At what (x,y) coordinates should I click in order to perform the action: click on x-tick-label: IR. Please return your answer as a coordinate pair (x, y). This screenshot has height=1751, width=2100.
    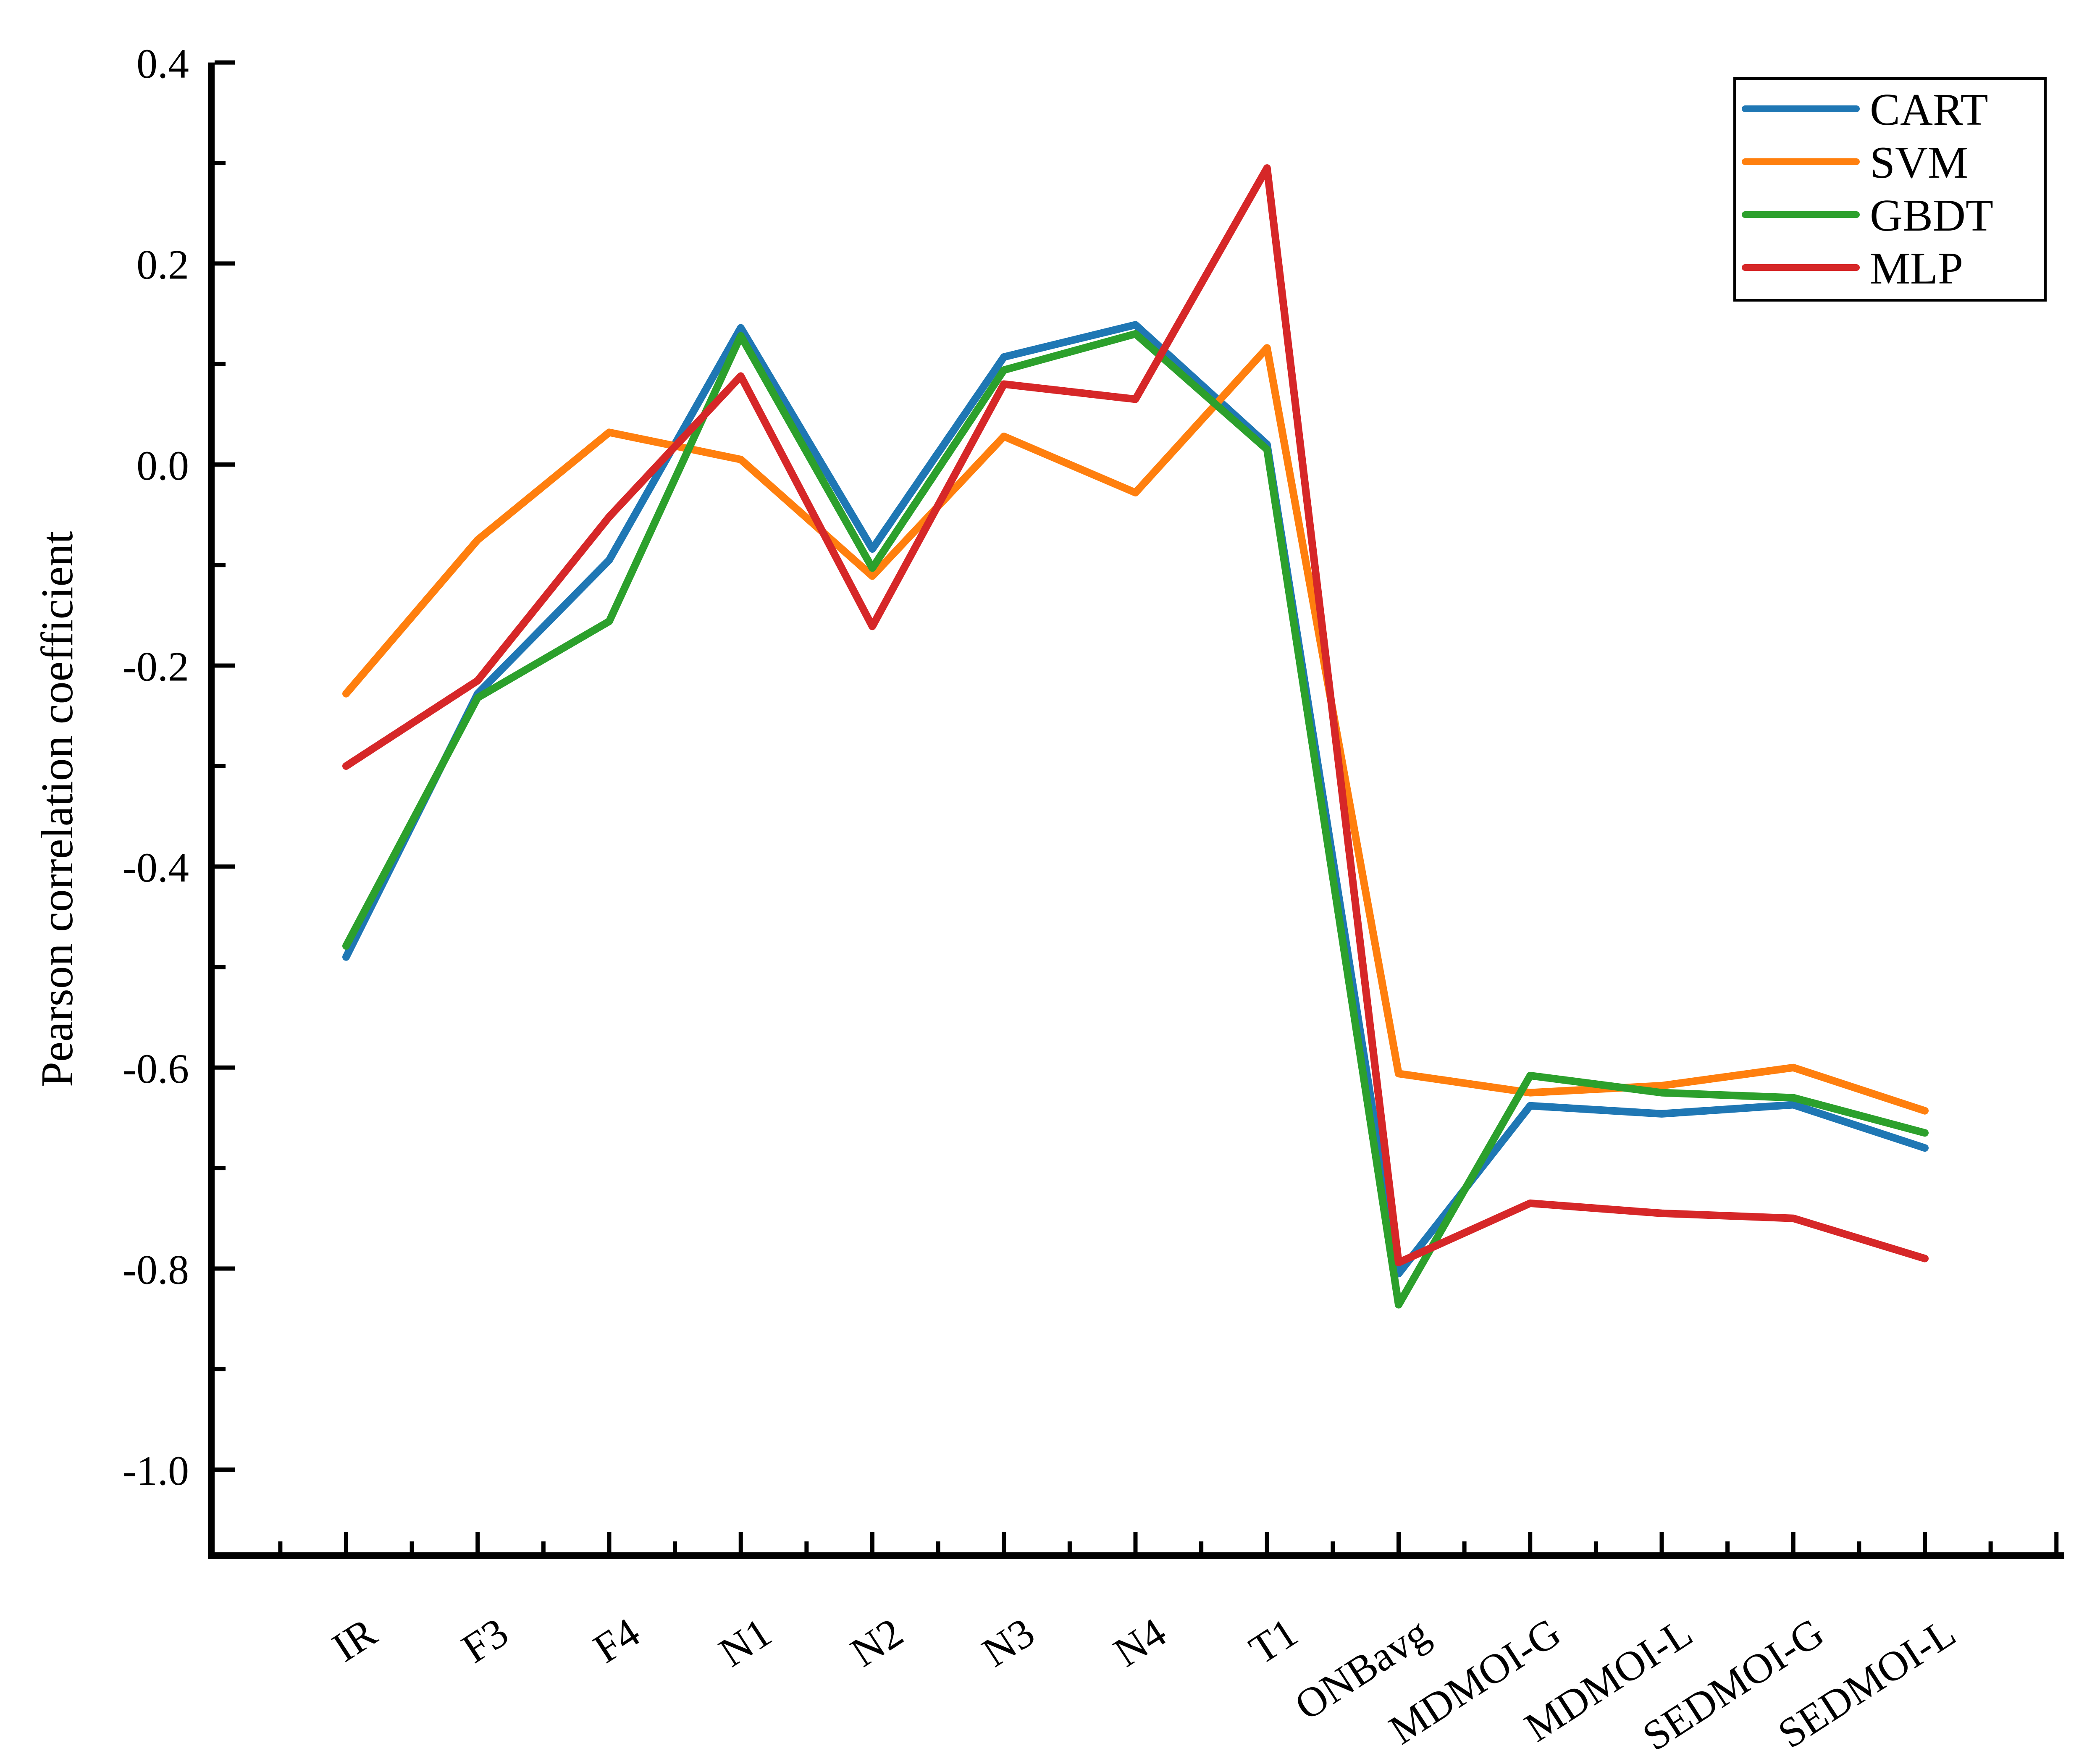
    Looking at the image, I should click on (354, 1640).